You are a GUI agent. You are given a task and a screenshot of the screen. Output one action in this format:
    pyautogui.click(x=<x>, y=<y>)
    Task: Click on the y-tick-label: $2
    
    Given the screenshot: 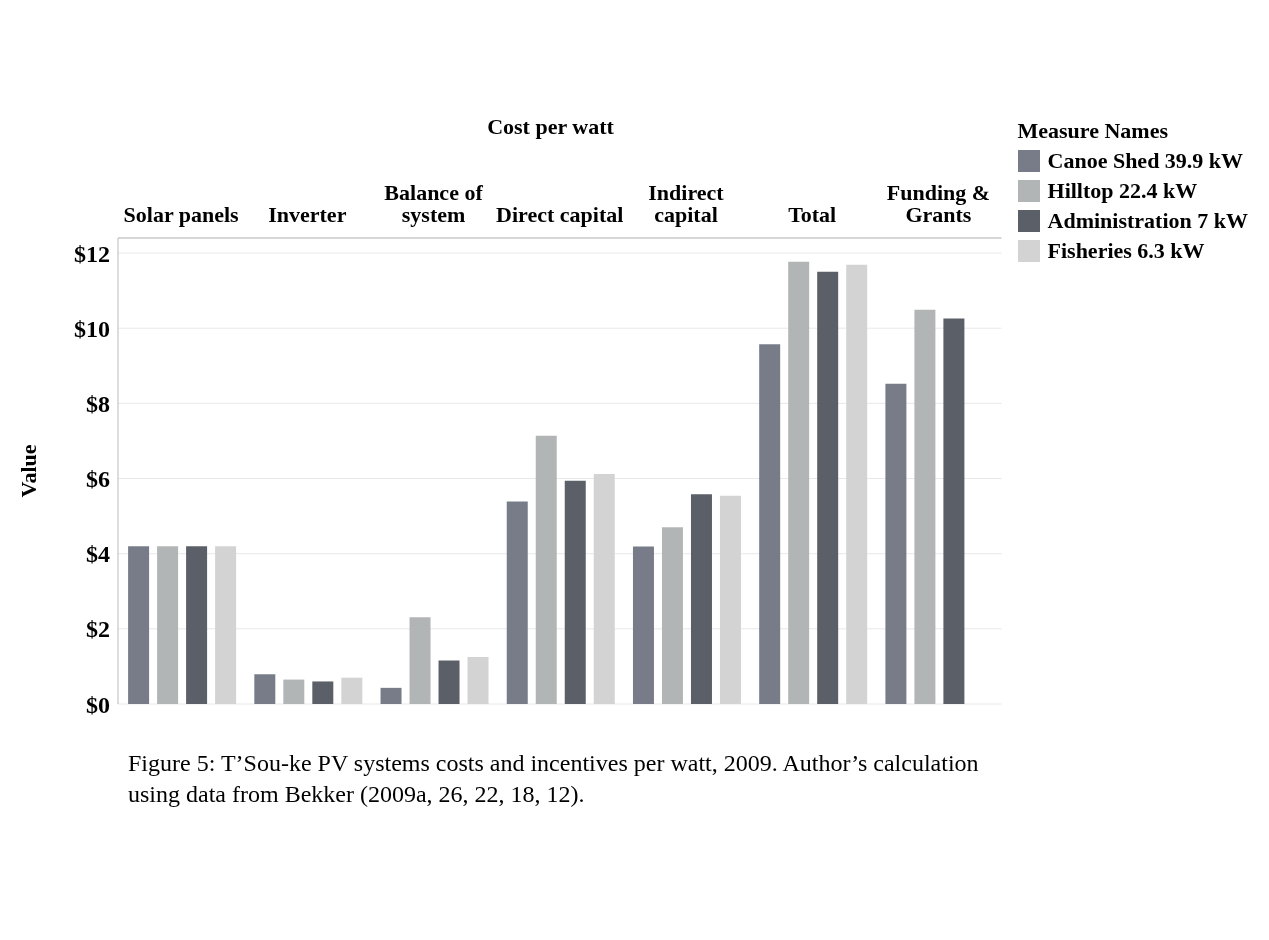 What is the action you would take?
    pyautogui.click(x=98, y=629)
    